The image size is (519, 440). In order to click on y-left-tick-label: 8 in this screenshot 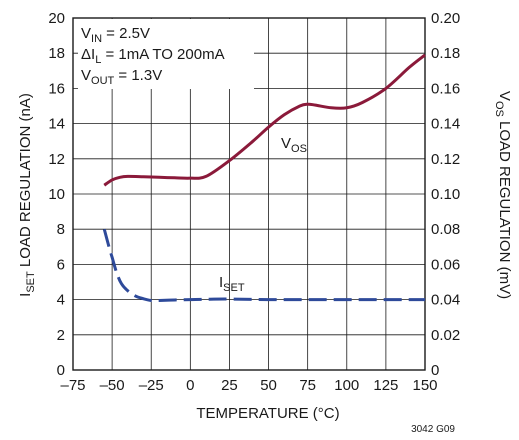, I will do `click(61, 229)`.